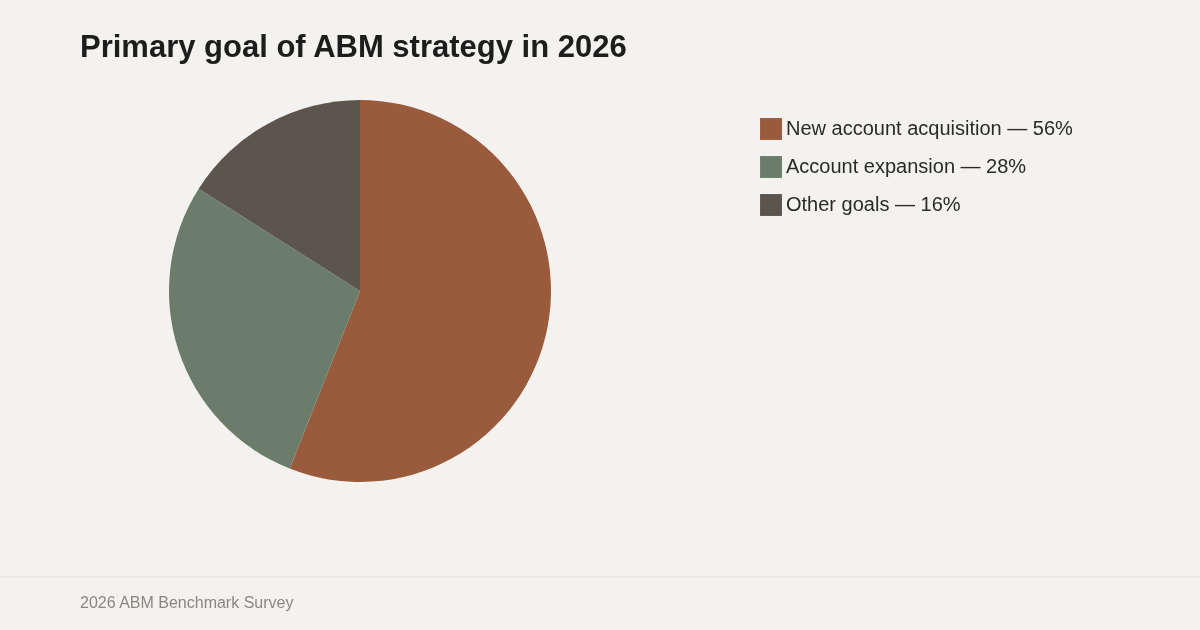  I want to click on chart-title: Primary goal of ABM strategy in 2026, so click(353, 46).